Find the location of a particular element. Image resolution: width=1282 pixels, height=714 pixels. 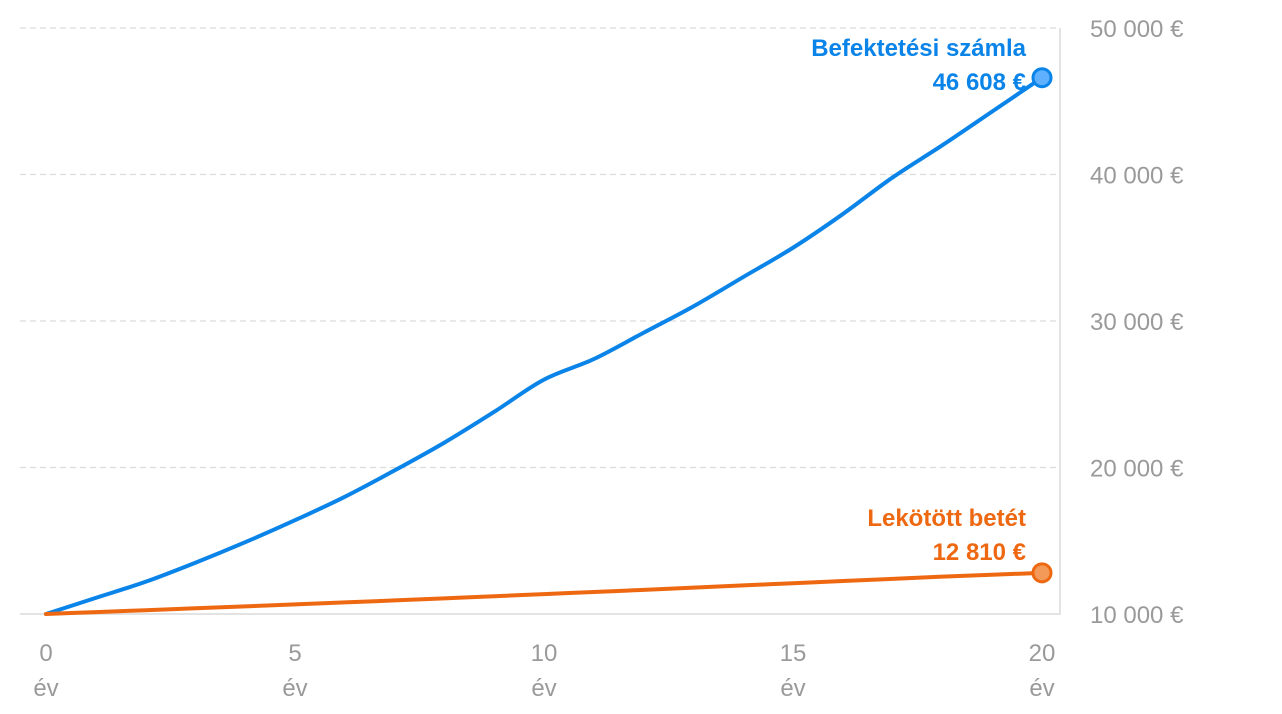

x-tick-labels: 0 év 5 év 10 év 15 év 20 év is located at coordinates (544, 671).